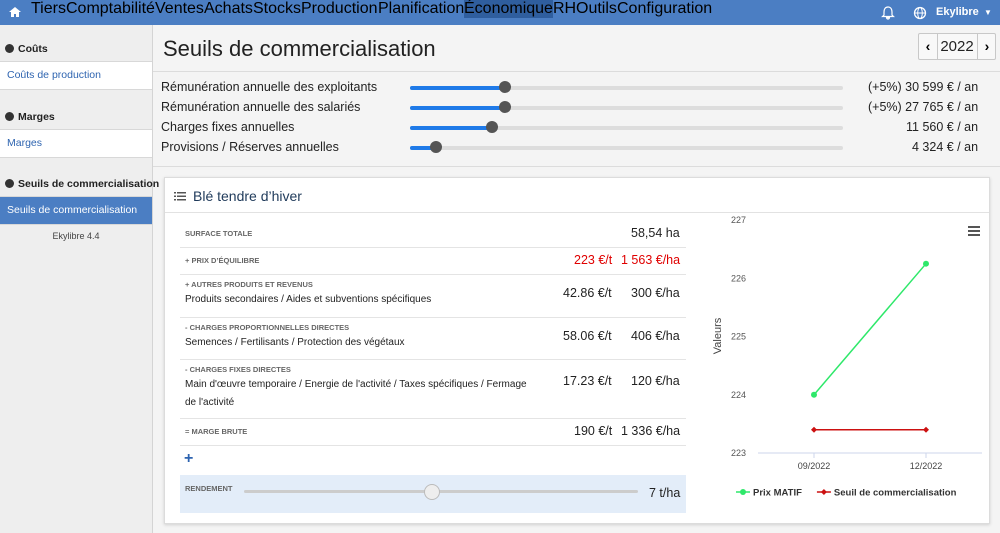 Image resolution: width=1000 pixels, height=533 pixels. Describe the element at coordinates (76, 236) in the screenshot. I see `version: Ekylibre 4.4` at that location.